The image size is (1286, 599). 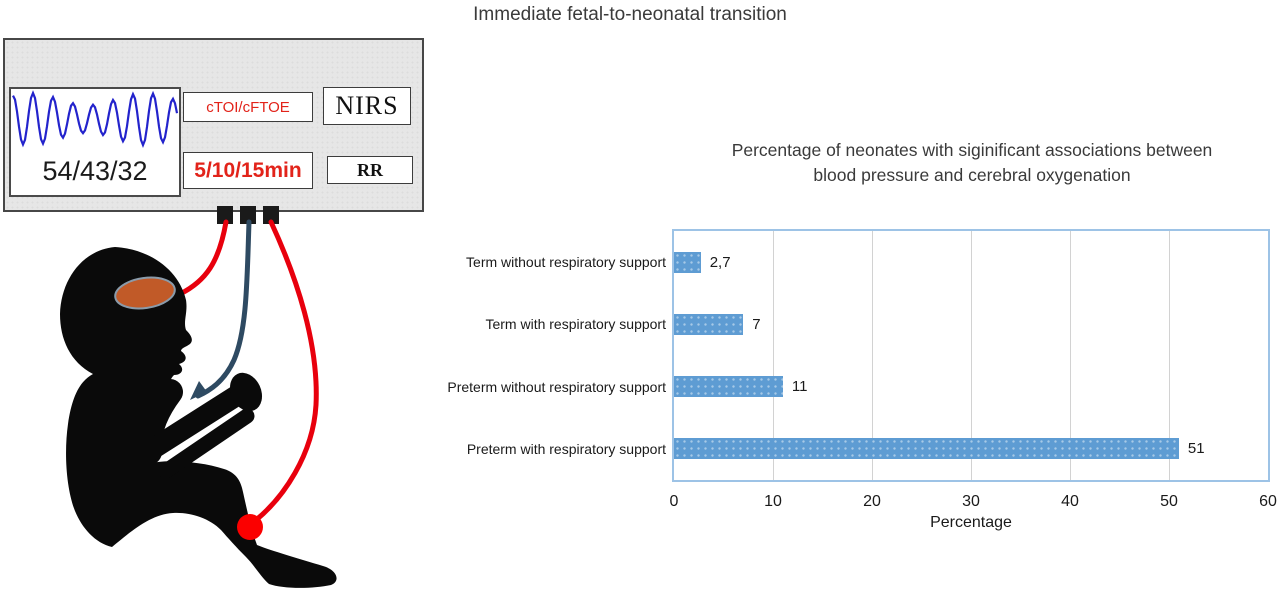 What do you see at coordinates (556, 386) in the screenshot?
I see `category-label: Preterm without respiratory support` at bounding box center [556, 386].